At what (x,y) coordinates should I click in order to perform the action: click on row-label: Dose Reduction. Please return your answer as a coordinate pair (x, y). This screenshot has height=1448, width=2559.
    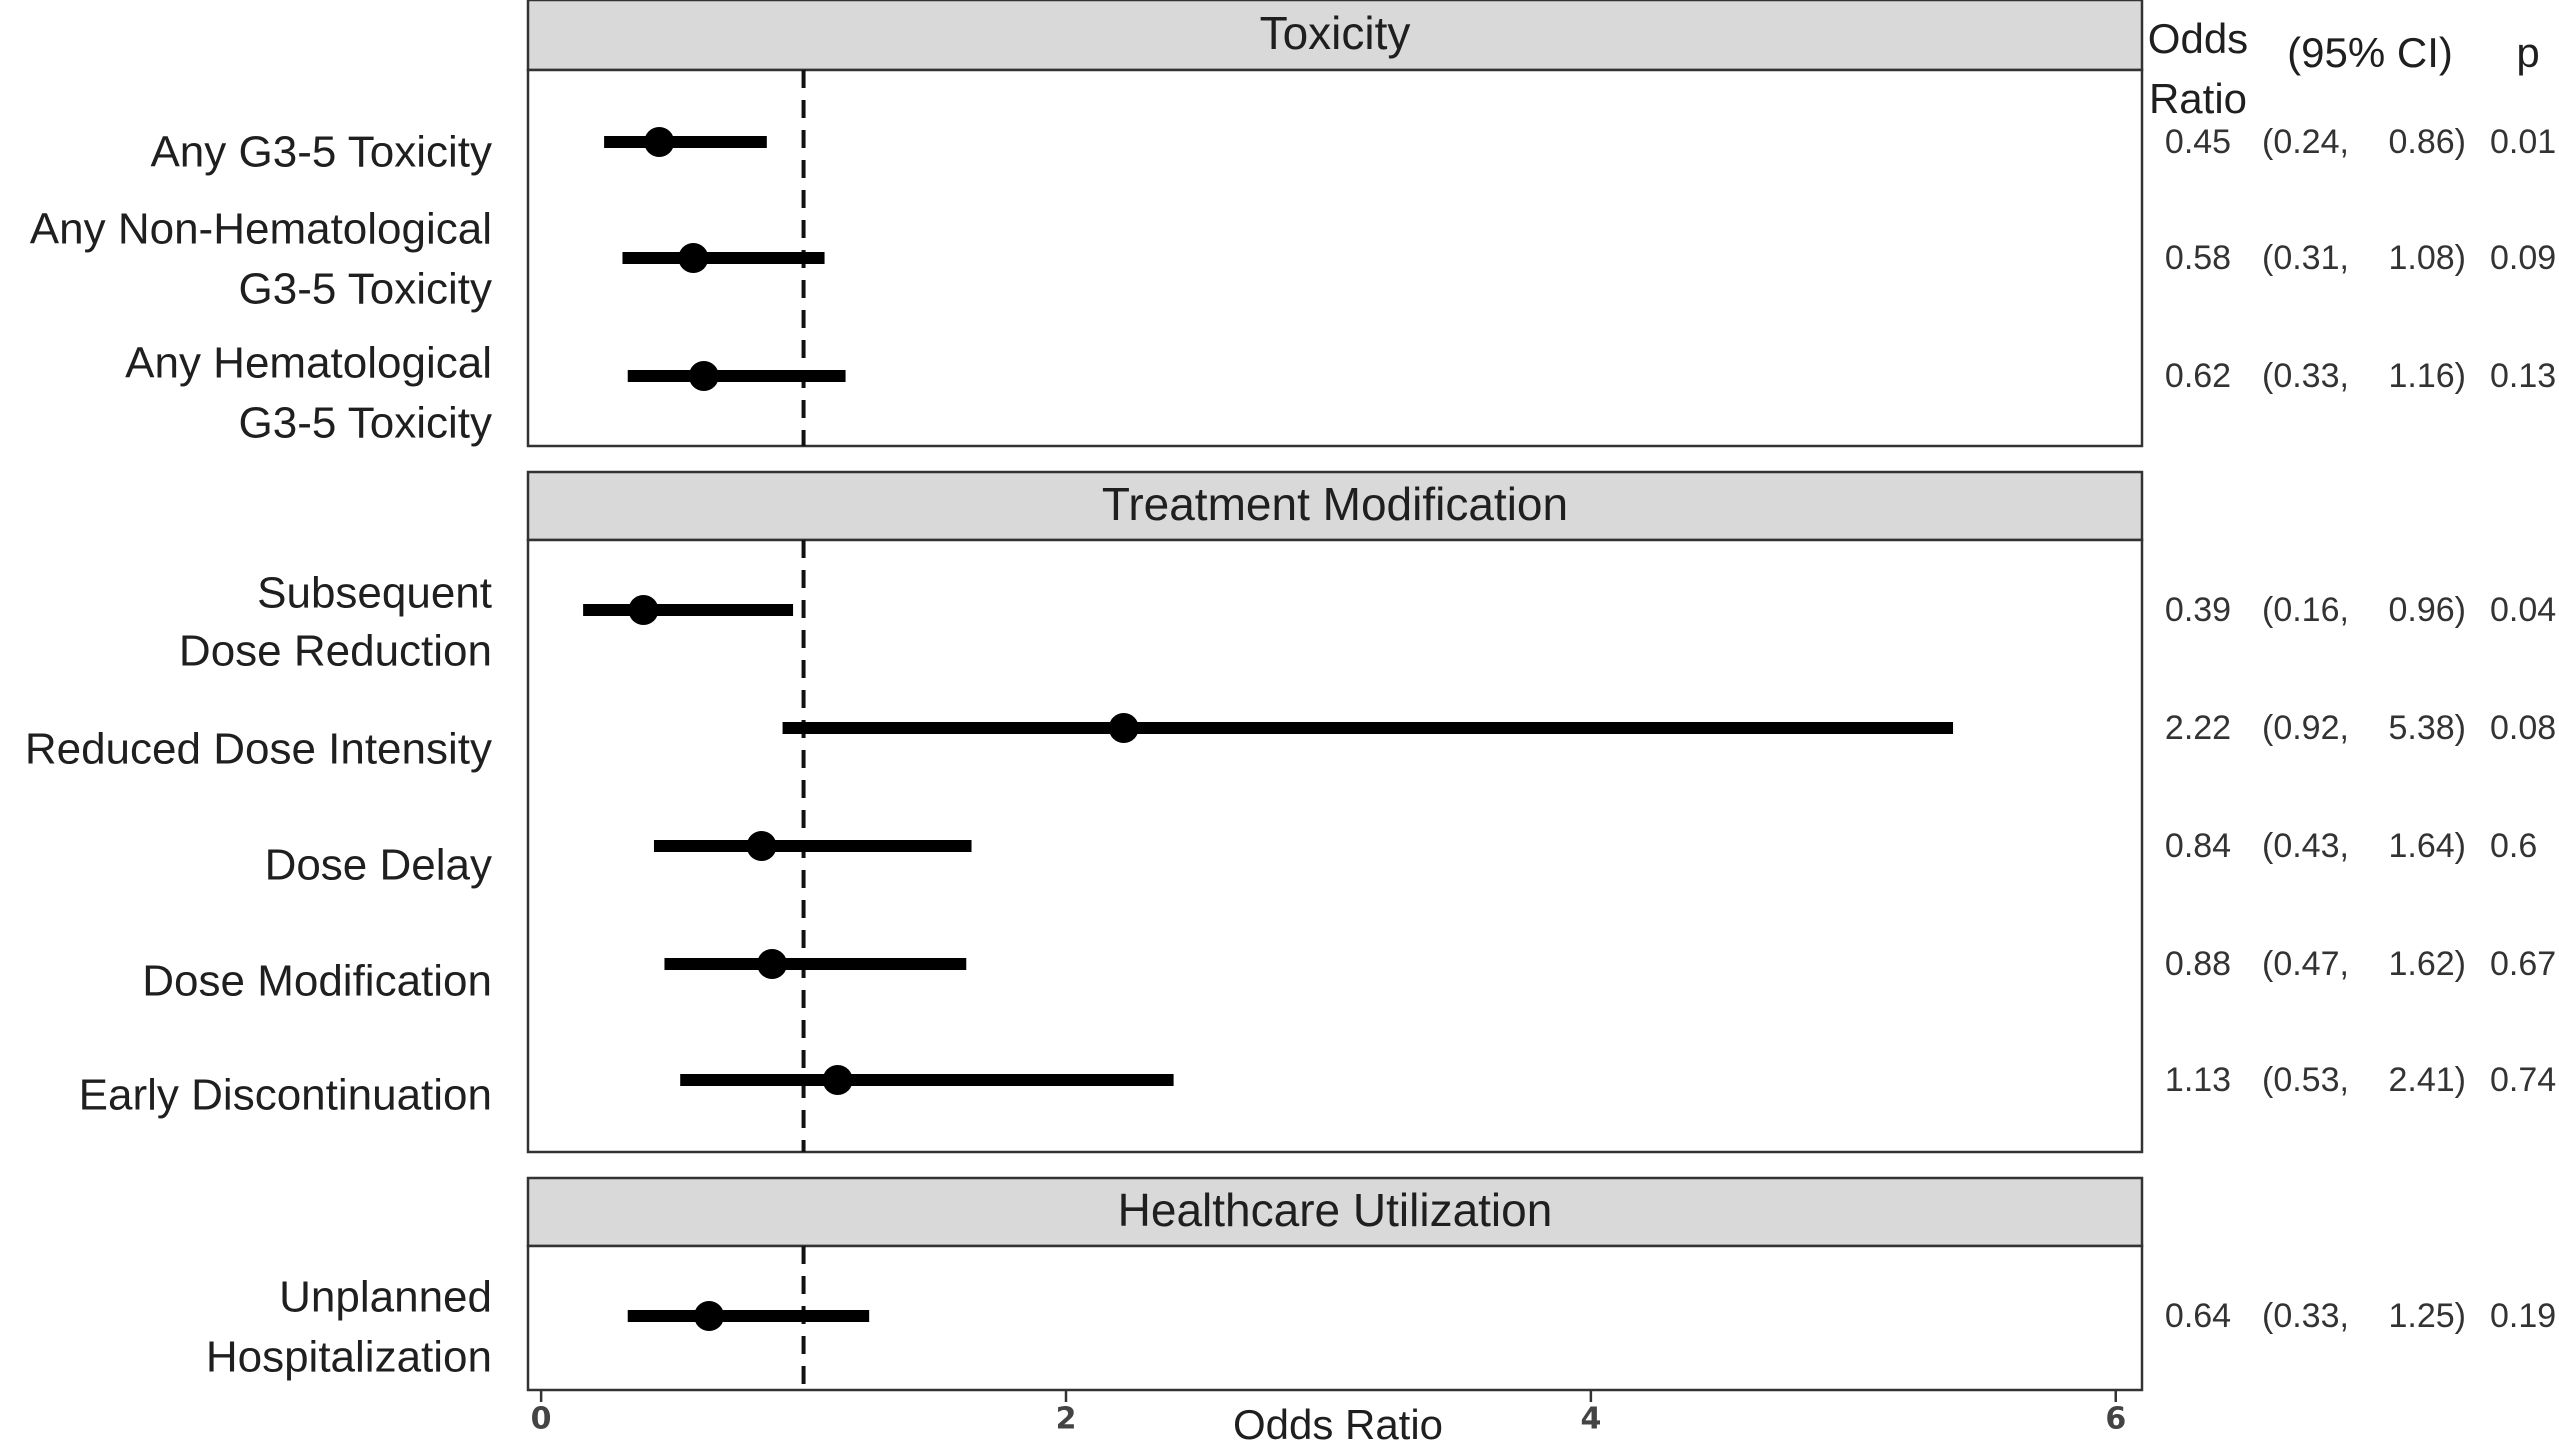
    Looking at the image, I should click on (335, 651).